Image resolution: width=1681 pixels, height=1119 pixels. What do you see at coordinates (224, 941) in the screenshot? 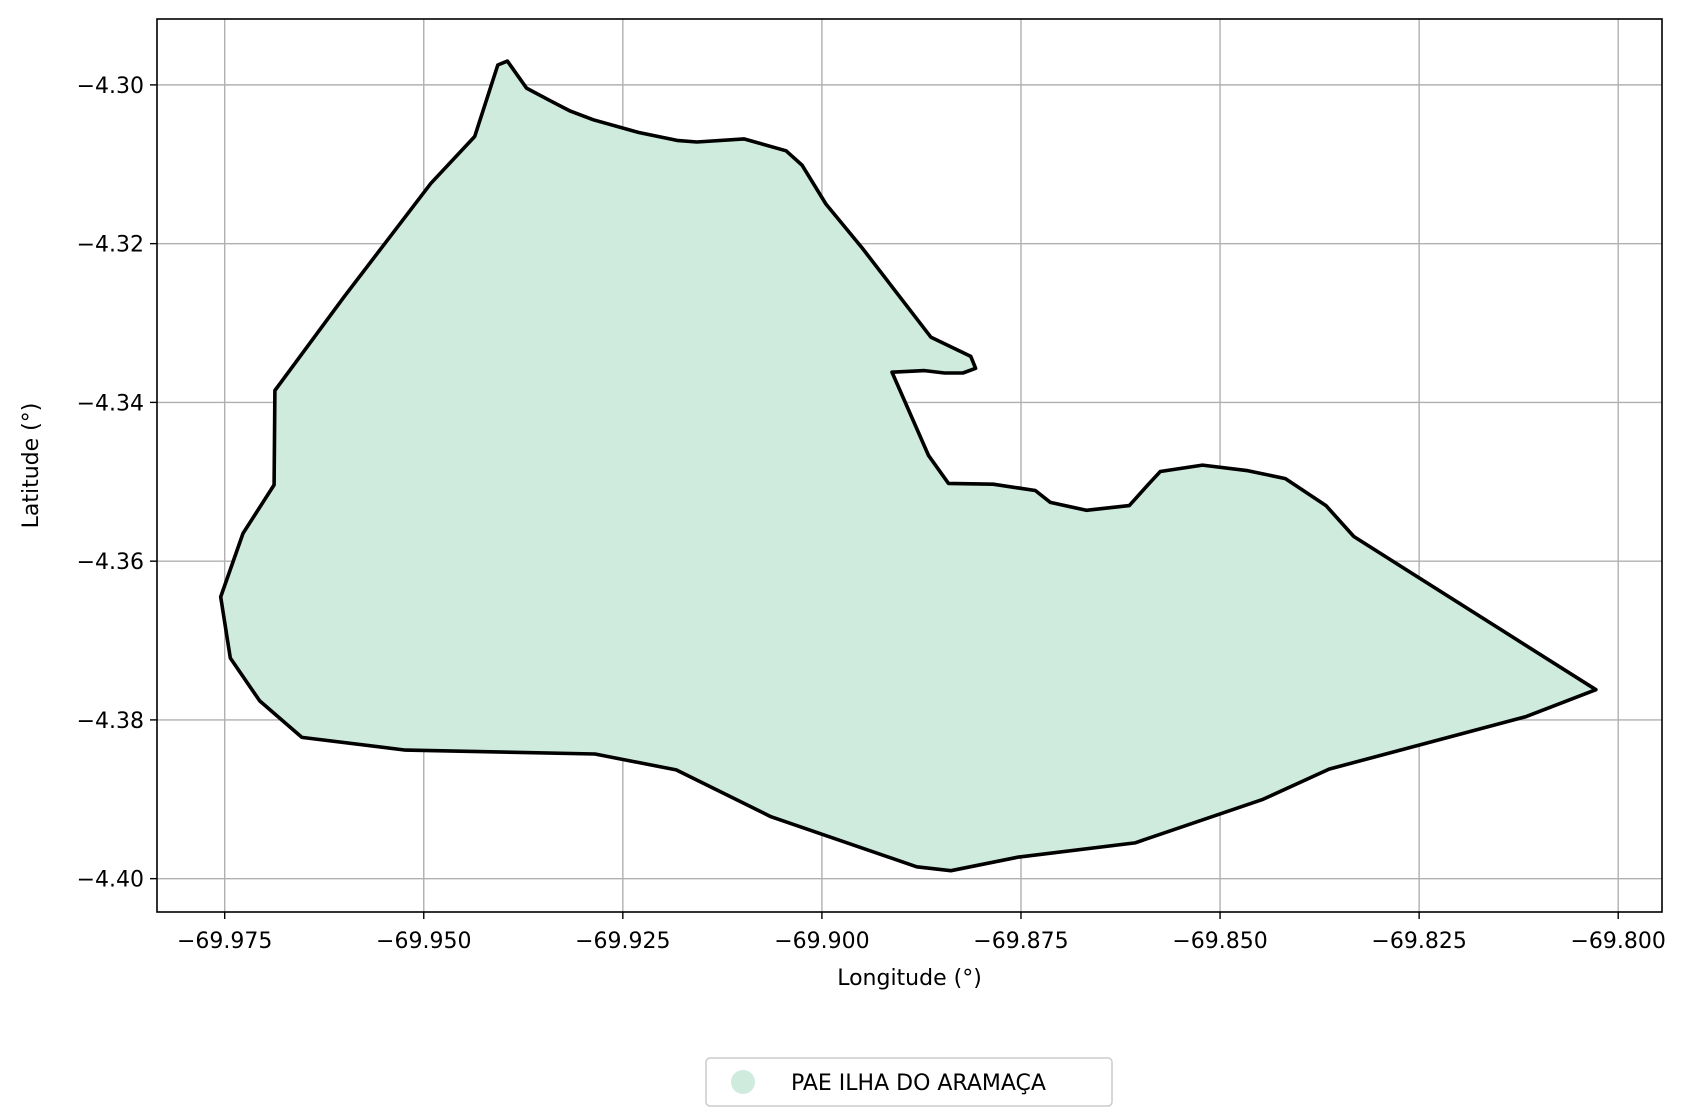
I see `x-tick-label: −69.975` at bounding box center [224, 941].